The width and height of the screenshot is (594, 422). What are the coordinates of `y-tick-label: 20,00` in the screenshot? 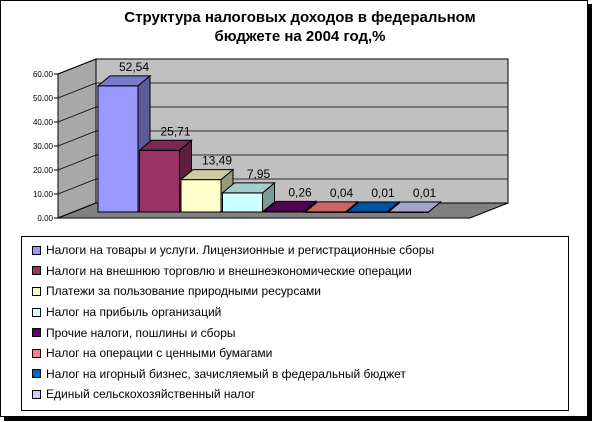 It's located at (43, 170).